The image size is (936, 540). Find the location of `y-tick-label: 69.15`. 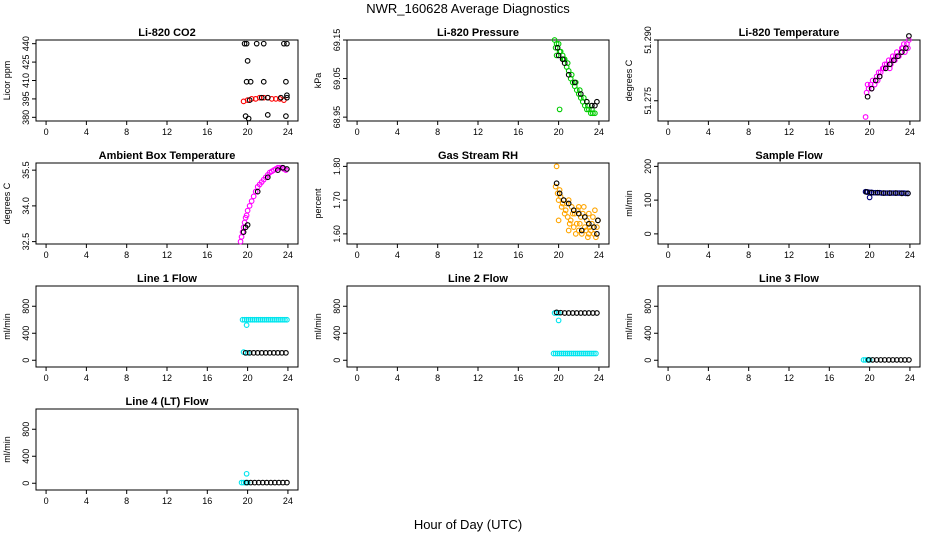

y-tick-label: 69.15 is located at coordinates (337, 40).